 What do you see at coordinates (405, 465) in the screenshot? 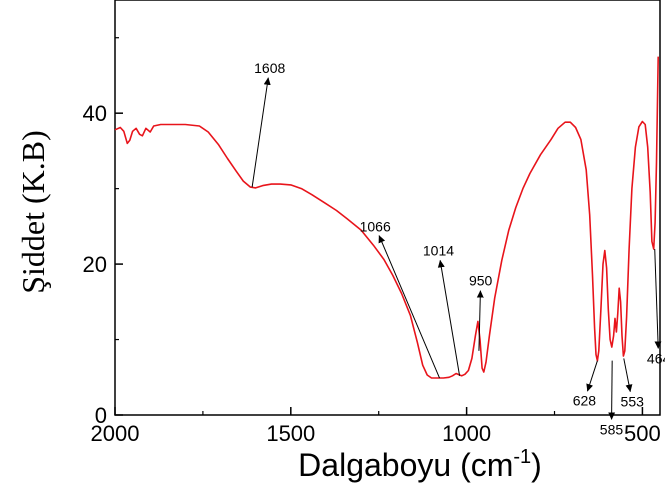
I see `x-axis-title-text: Dalgaboyu (cm` at bounding box center [405, 465].